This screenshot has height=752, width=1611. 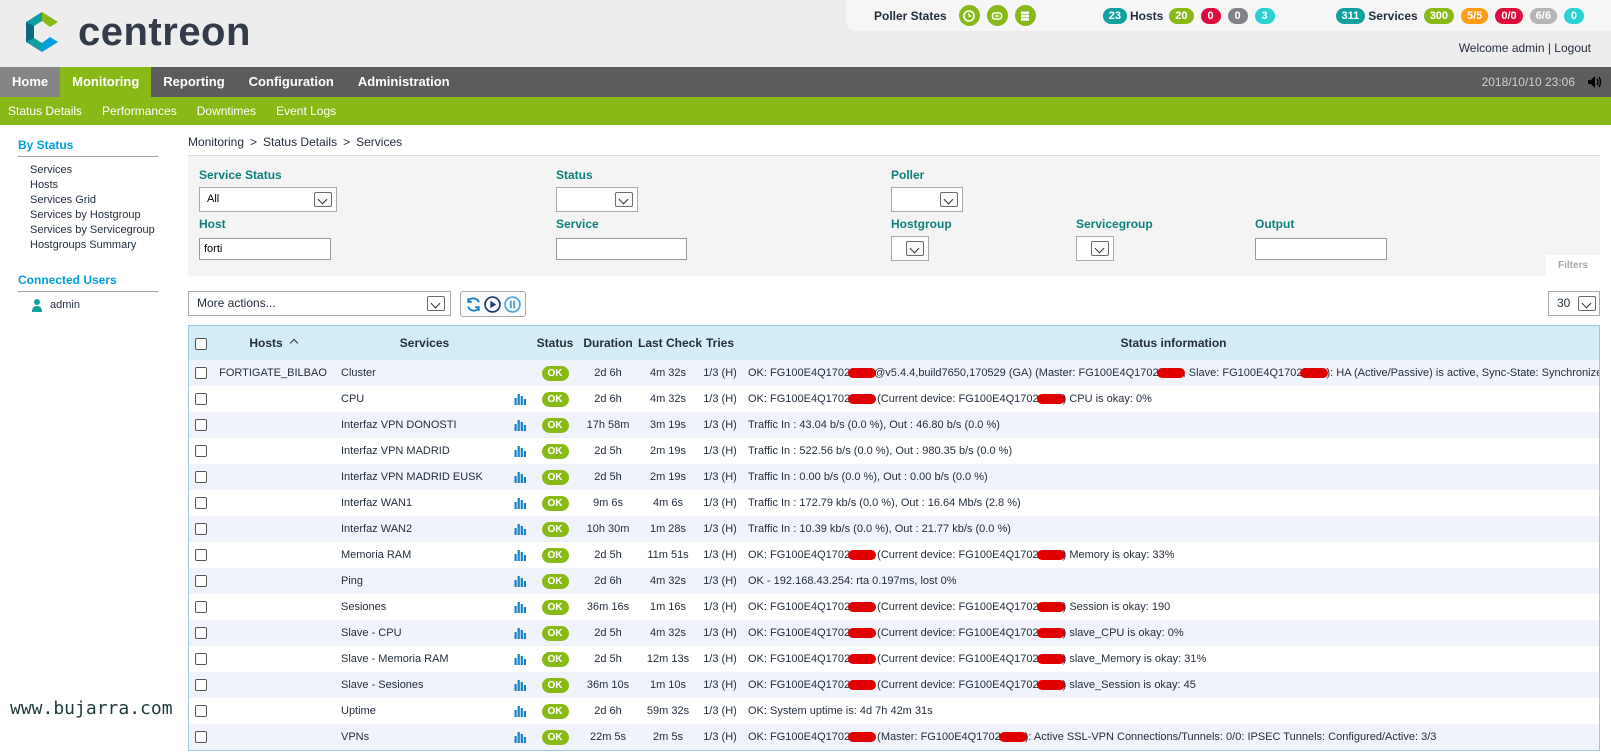 What do you see at coordinates (1574, 303) in the screenshot?
I see `results-per-page-select: 30` at bounding box center [1574, 303].